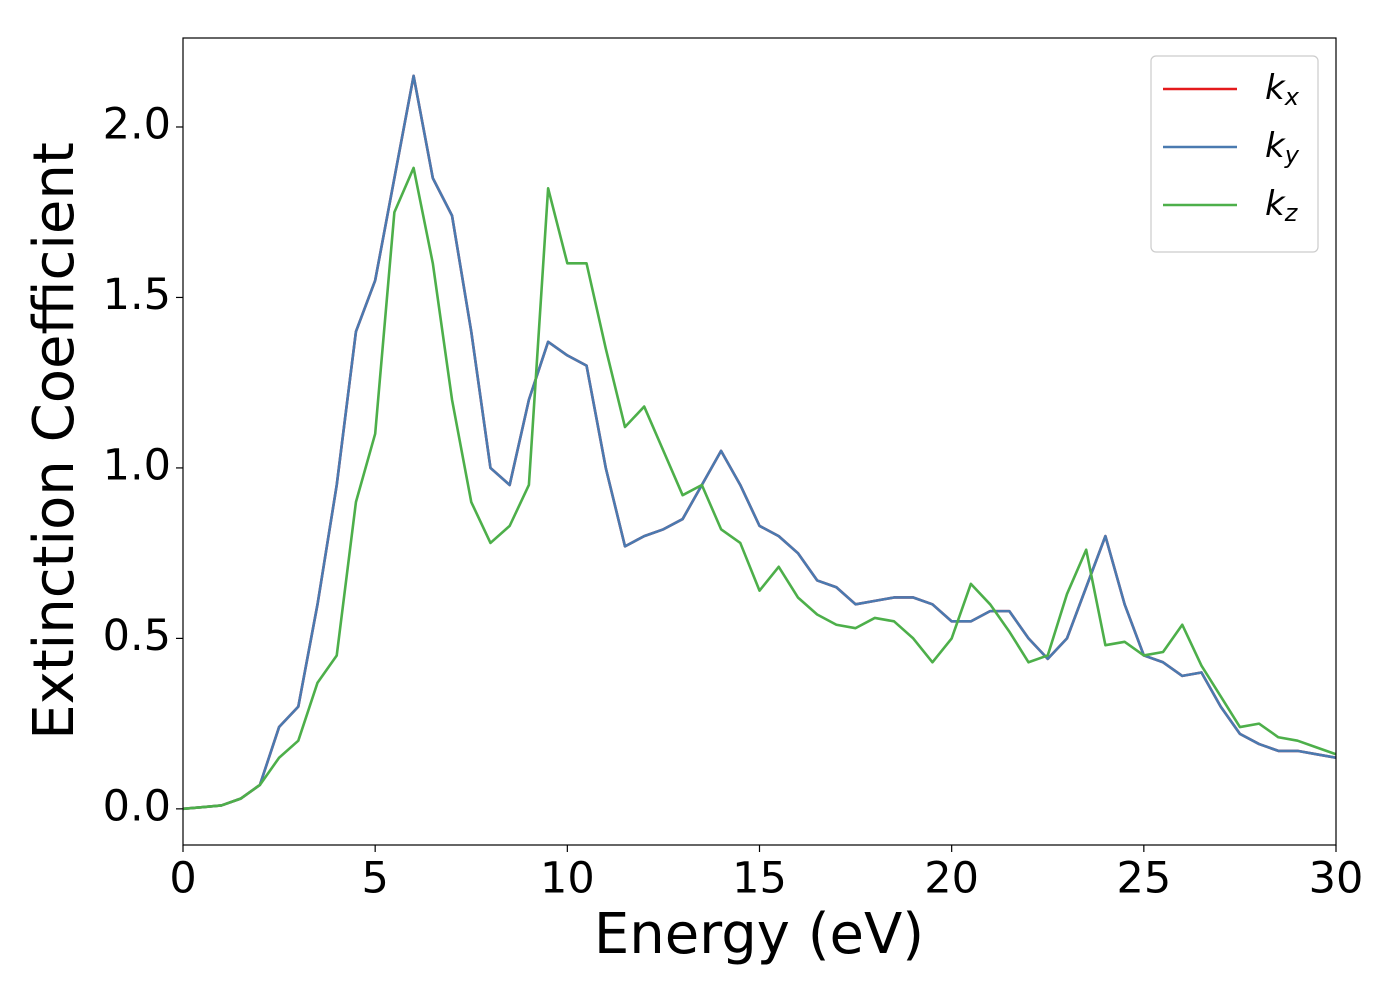  I want to click on x-tick-label: 0, so click(182, 879).